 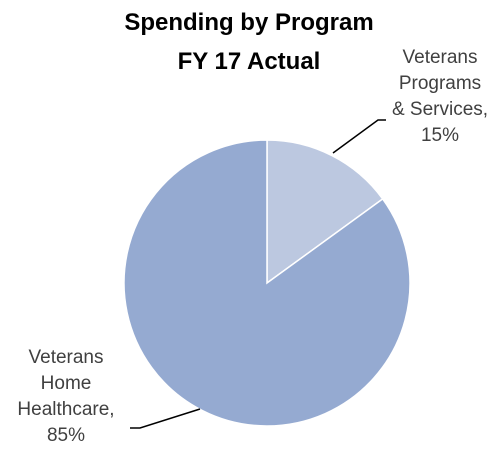 I want to click on leader-line-veterans-programs-services, so click(x=359, y=136).